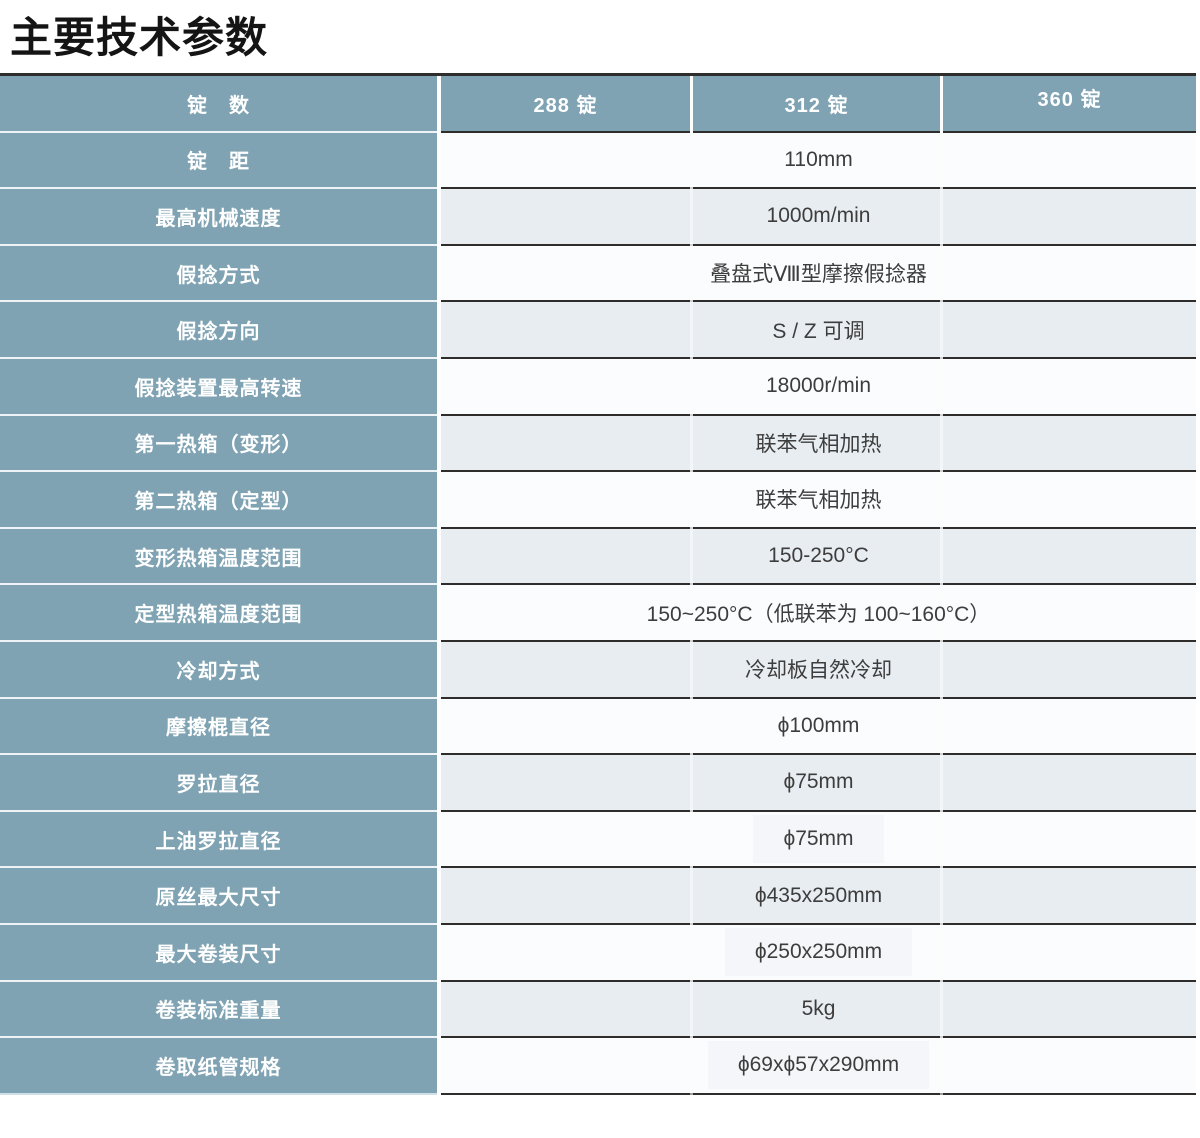 This screenshot has width=1200, height=1138. I want to click on spec-value-cell: ϕ250x250mm, so click(818, 952).